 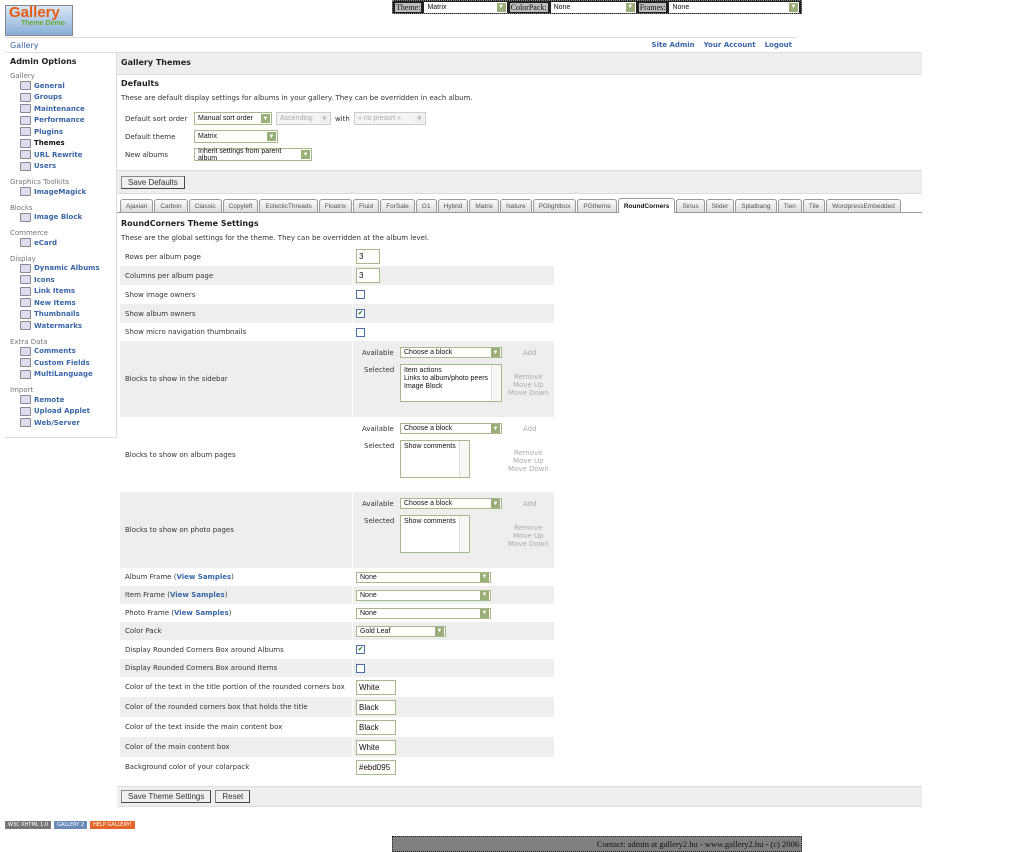 I want to click on gallery2-badge: GALLERY 2, so click(x=71, y=825).